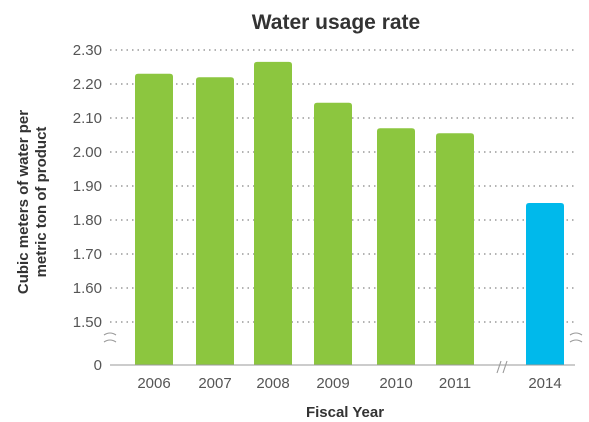 The width and height of the screenshot is (589, 422). What do you see at coordinates (455, 383) in the screenshot?
I see `x-tick-label: 2011` at bounding box center [455, 383].